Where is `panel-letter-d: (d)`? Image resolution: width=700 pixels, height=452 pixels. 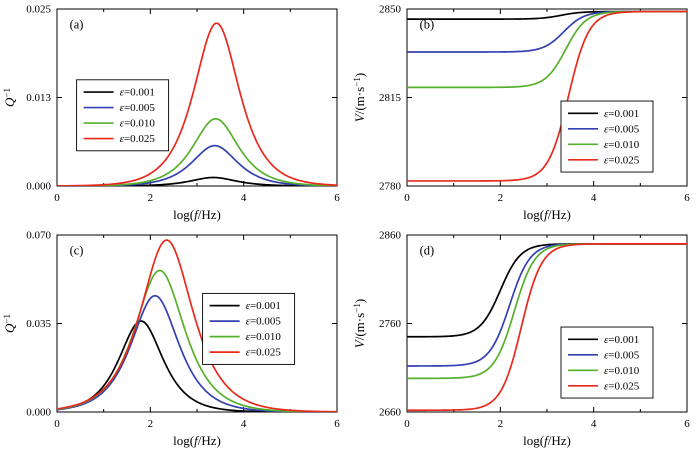
panel-letter-d: (d) is located at coordinates (427, 250).